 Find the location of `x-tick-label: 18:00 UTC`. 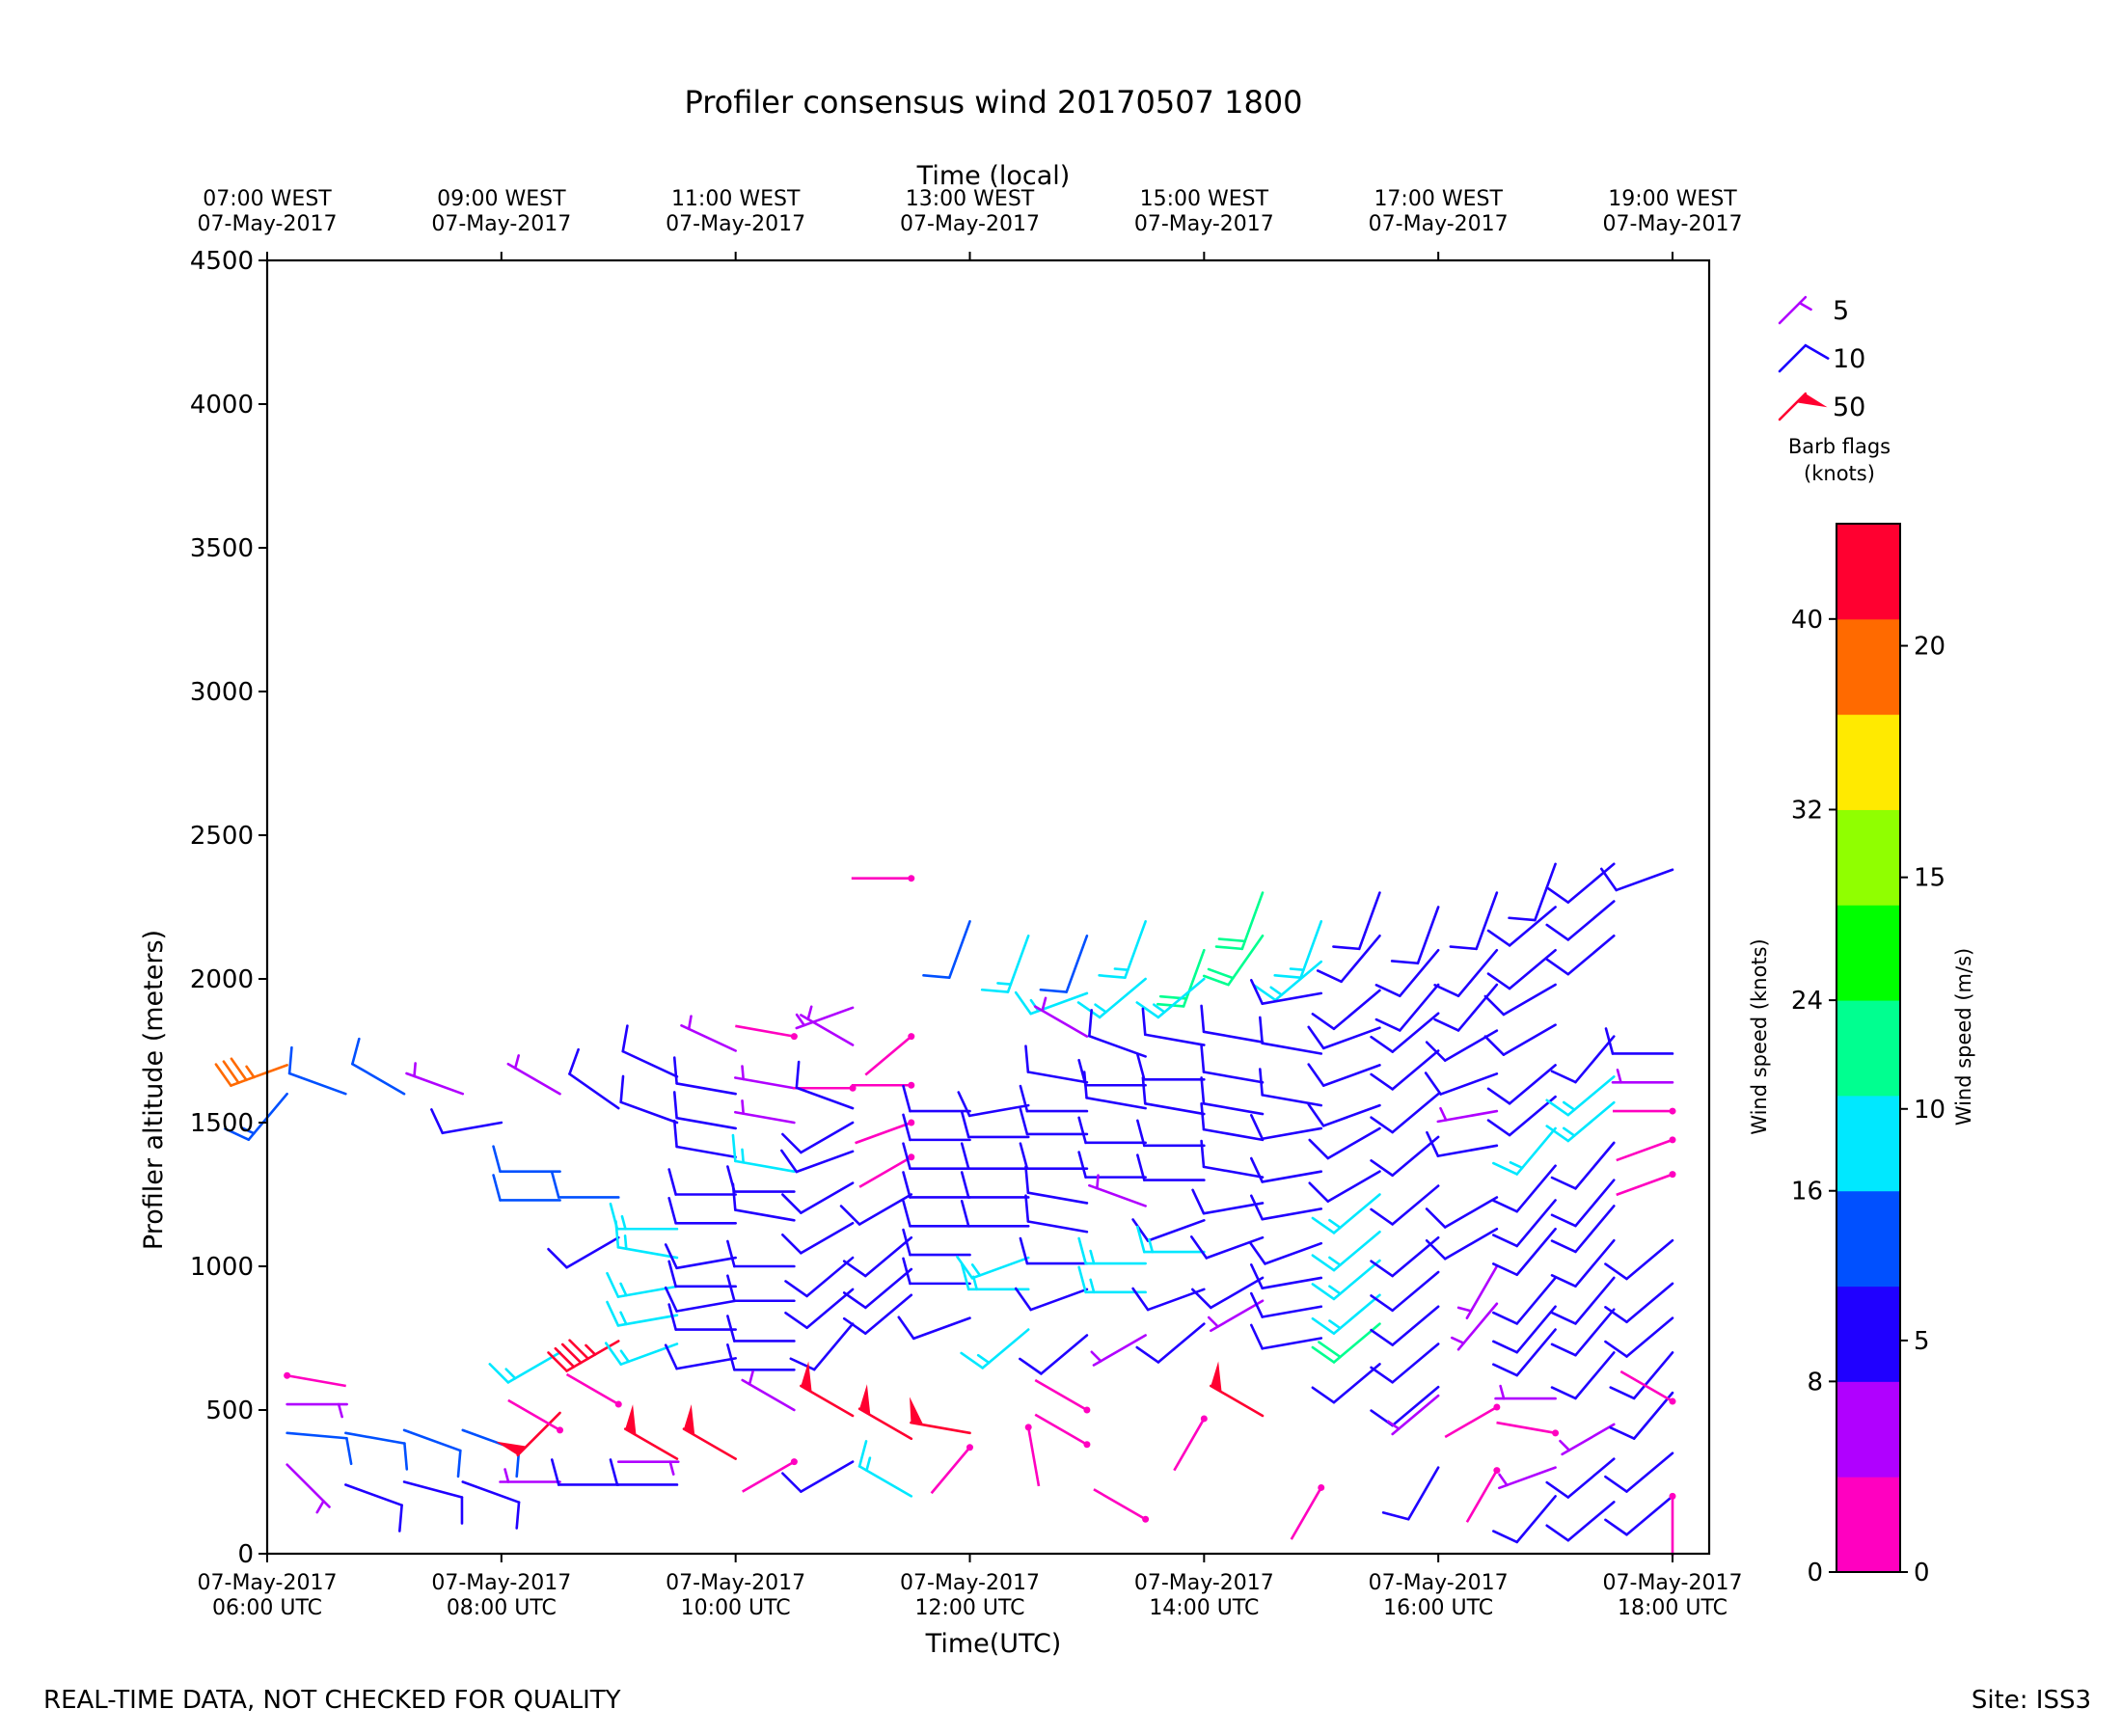

x-tick-label: 18:00 UTC is located at coordinates (1673, 1608).